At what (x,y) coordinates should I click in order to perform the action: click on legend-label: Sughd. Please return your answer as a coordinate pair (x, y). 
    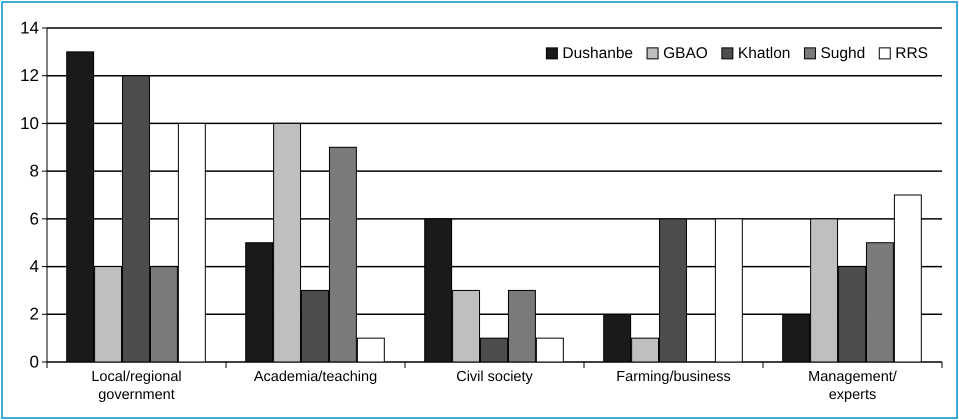
    Looking at the image, I should click on (843, 53).